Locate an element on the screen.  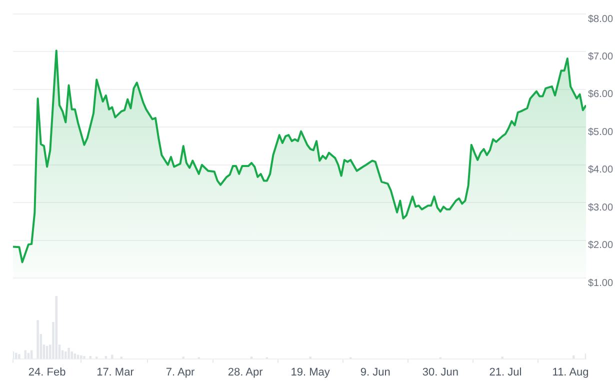
x-tick-label: 17. Mar is located at coordinates (115, 372).